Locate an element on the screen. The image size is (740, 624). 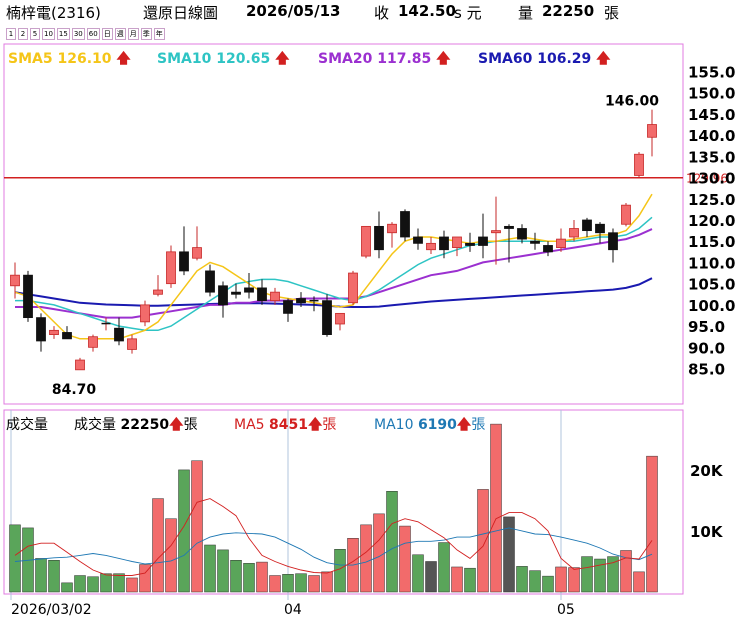
volume-ma10-unit: 張 is located at coordinates (478, 425).